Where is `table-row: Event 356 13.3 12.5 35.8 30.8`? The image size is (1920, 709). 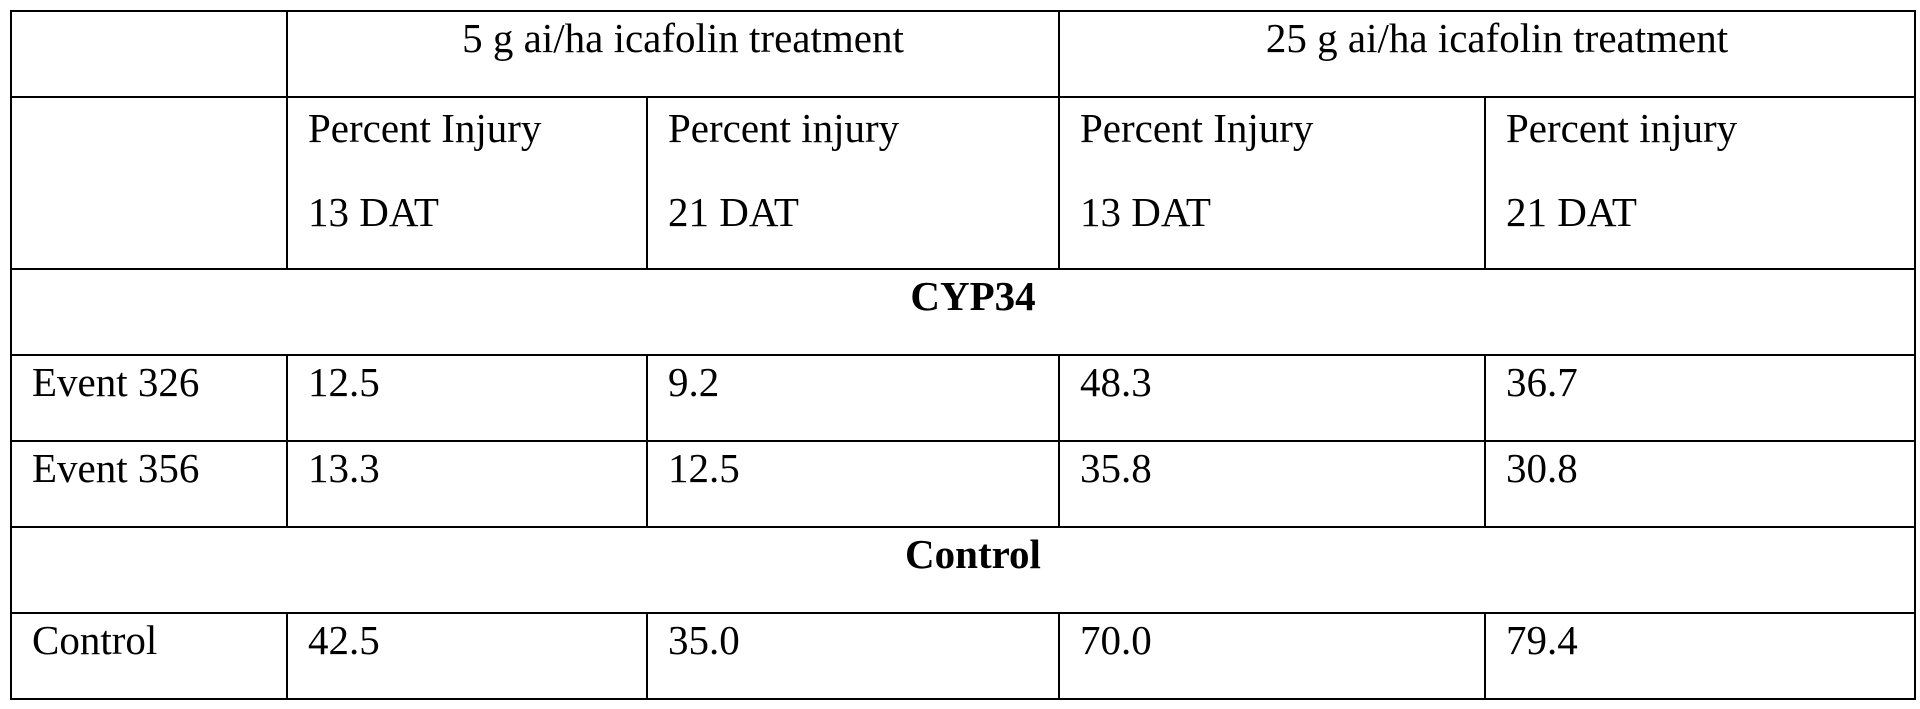 table-row: Event 356 13.3 12.5 35.8 30.8 is located at coordinates (963, 484).